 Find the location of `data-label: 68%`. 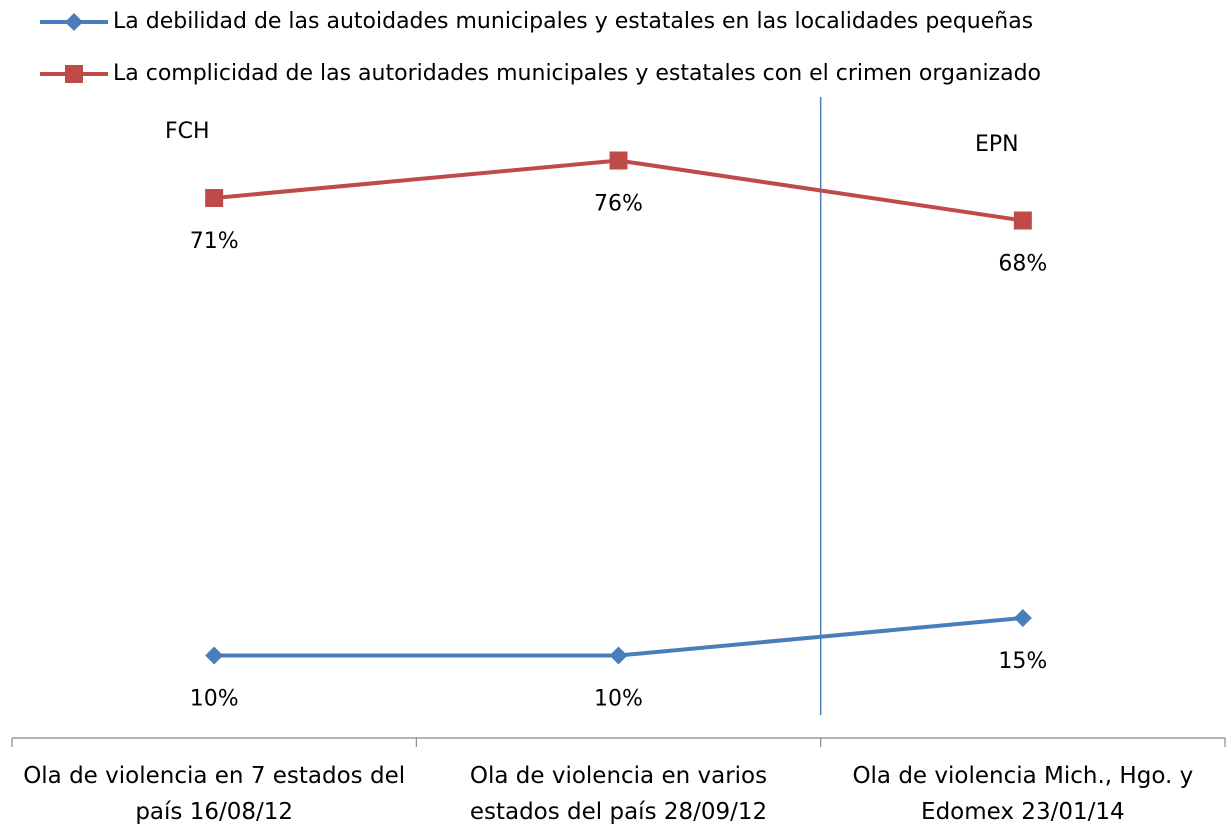

data-label: 68% is located at coordinates (1022, 264).